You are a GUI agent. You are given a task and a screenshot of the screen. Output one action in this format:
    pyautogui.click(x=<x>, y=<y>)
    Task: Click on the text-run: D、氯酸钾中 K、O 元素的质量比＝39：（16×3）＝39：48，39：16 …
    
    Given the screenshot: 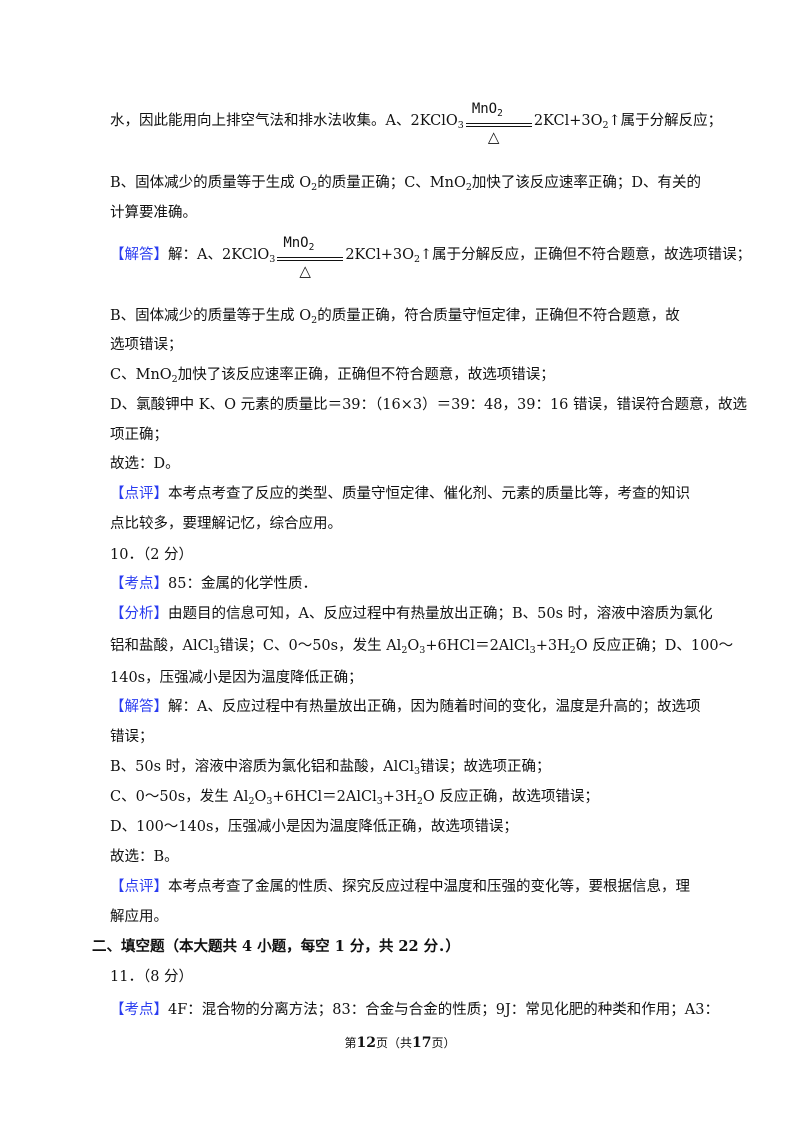 What is the action you would take?
    pyautogui.click(x=428, y=405)
    